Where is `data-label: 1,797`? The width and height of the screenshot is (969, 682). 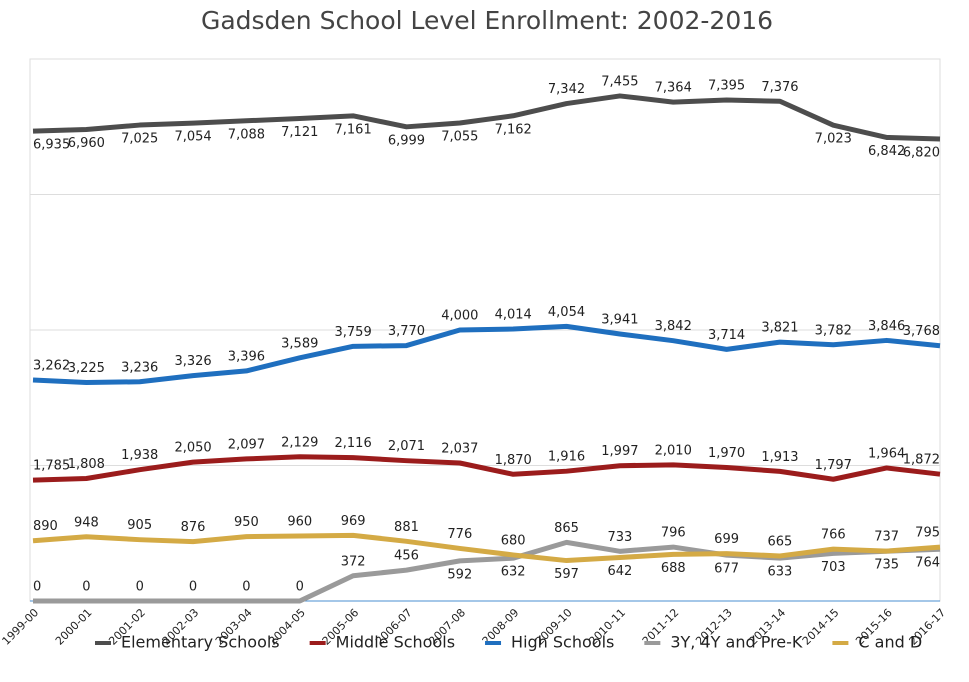 data-label: 1,797 is located at coordinates (833, 465).